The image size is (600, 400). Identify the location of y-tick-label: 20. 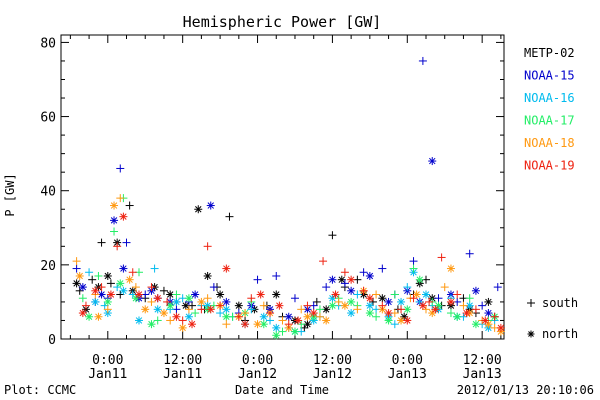
(48, 266).